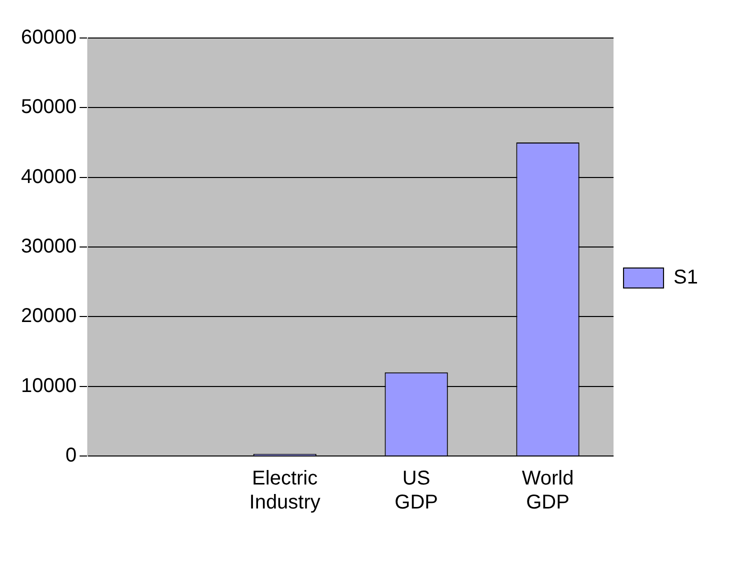  What do you see at coordinates (548, 491) in the screenshot?
I see `x-tick-label: World GDP` at bounding box center [548, 491].